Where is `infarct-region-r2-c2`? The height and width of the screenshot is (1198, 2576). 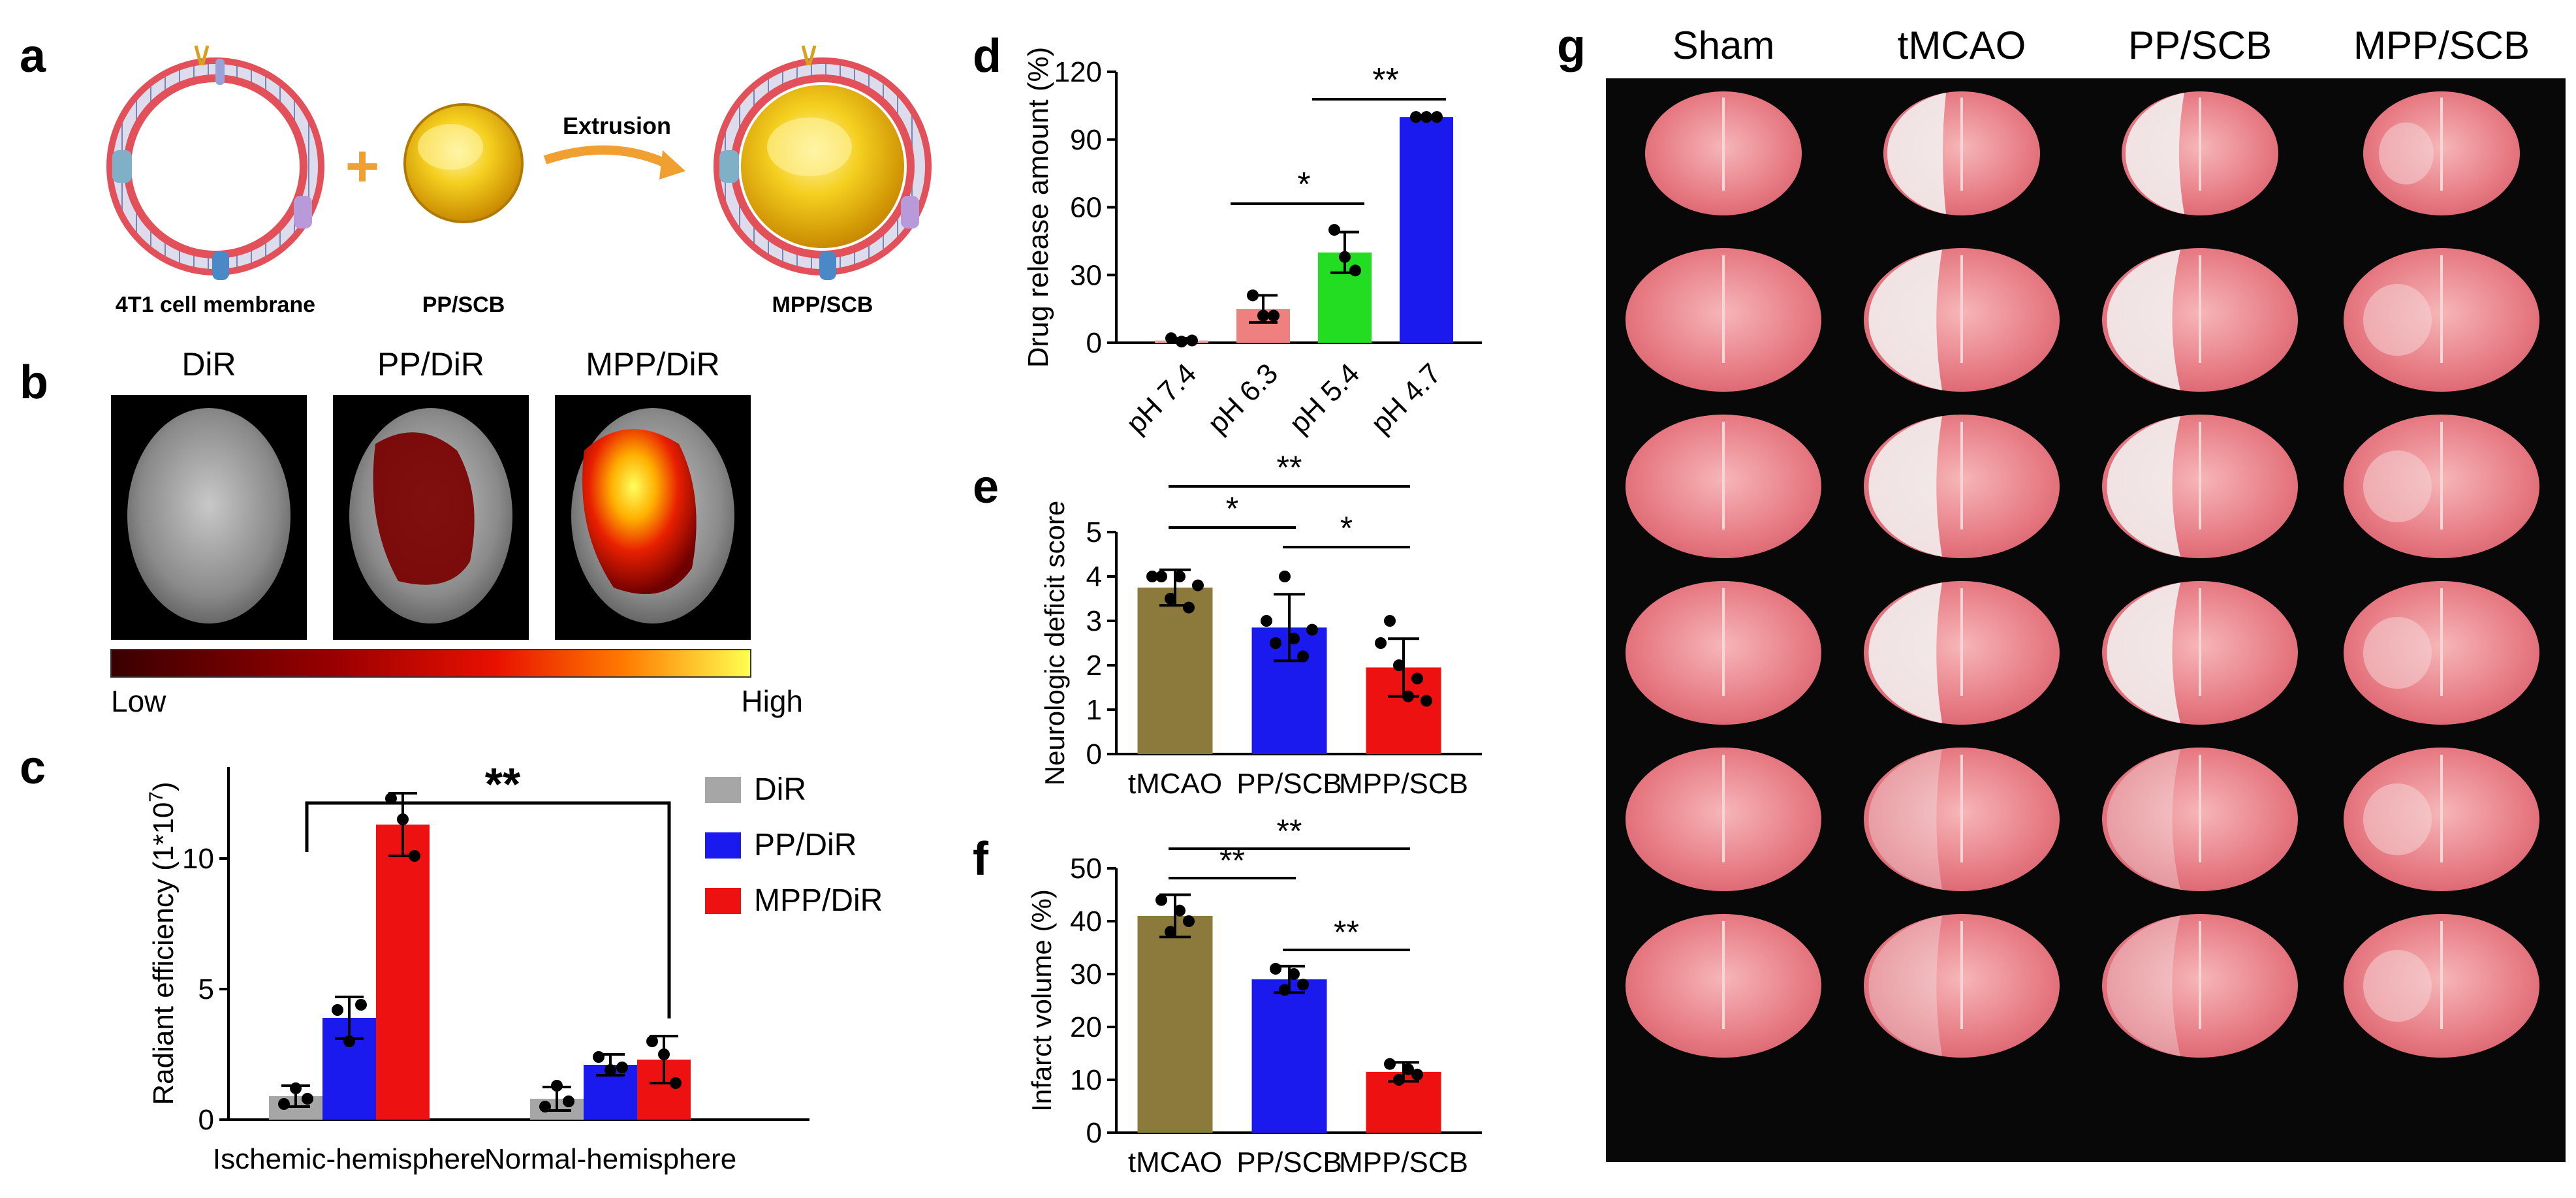
infarct-region-r2-c2 is located at coordinates (1905, 319).